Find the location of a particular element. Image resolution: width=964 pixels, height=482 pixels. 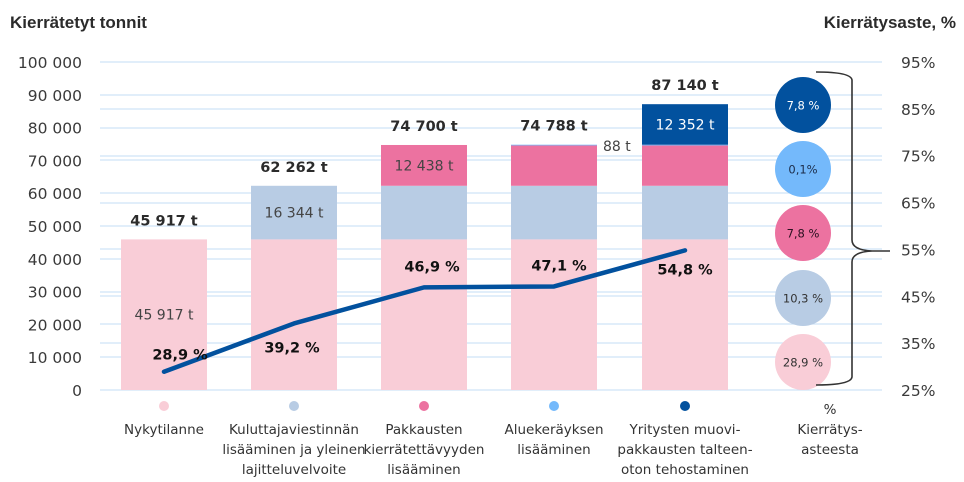

category-label: Aluekeräyksen is located at coordinates (553, 430).